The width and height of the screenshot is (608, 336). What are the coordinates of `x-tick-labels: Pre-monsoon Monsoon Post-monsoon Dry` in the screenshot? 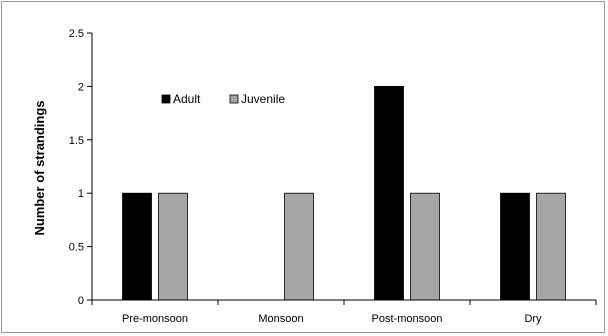 It's located at (359, 312).